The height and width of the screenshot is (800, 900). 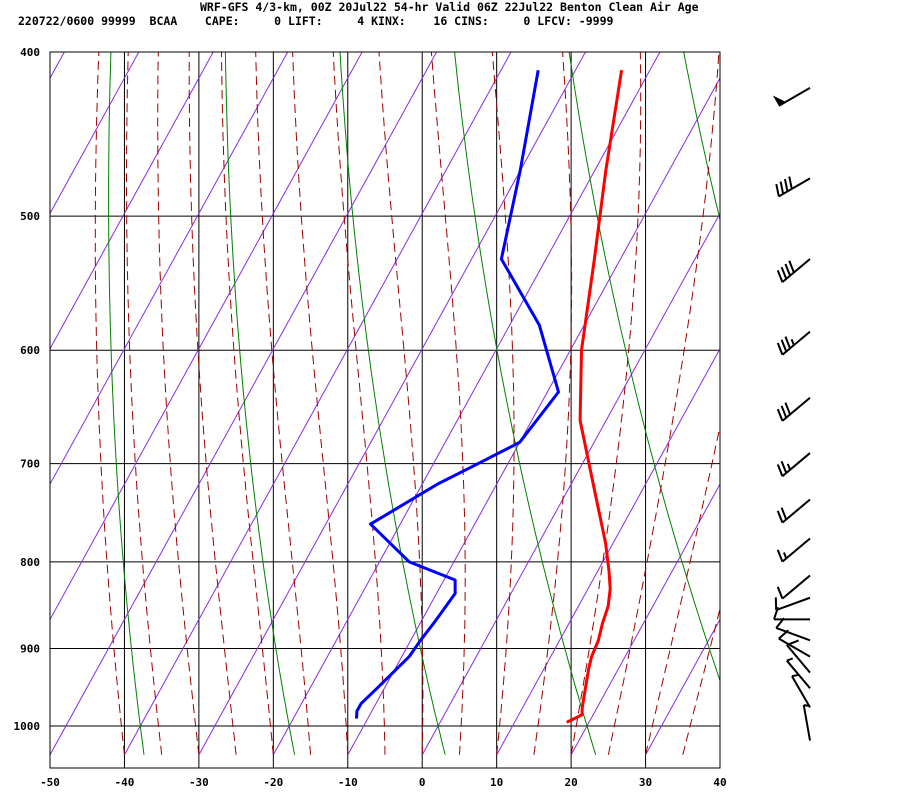 What do you see at coordinates (30, 648) in the screenshot?
I see `y-tick-label: 900` at bounding box center [30, 648].